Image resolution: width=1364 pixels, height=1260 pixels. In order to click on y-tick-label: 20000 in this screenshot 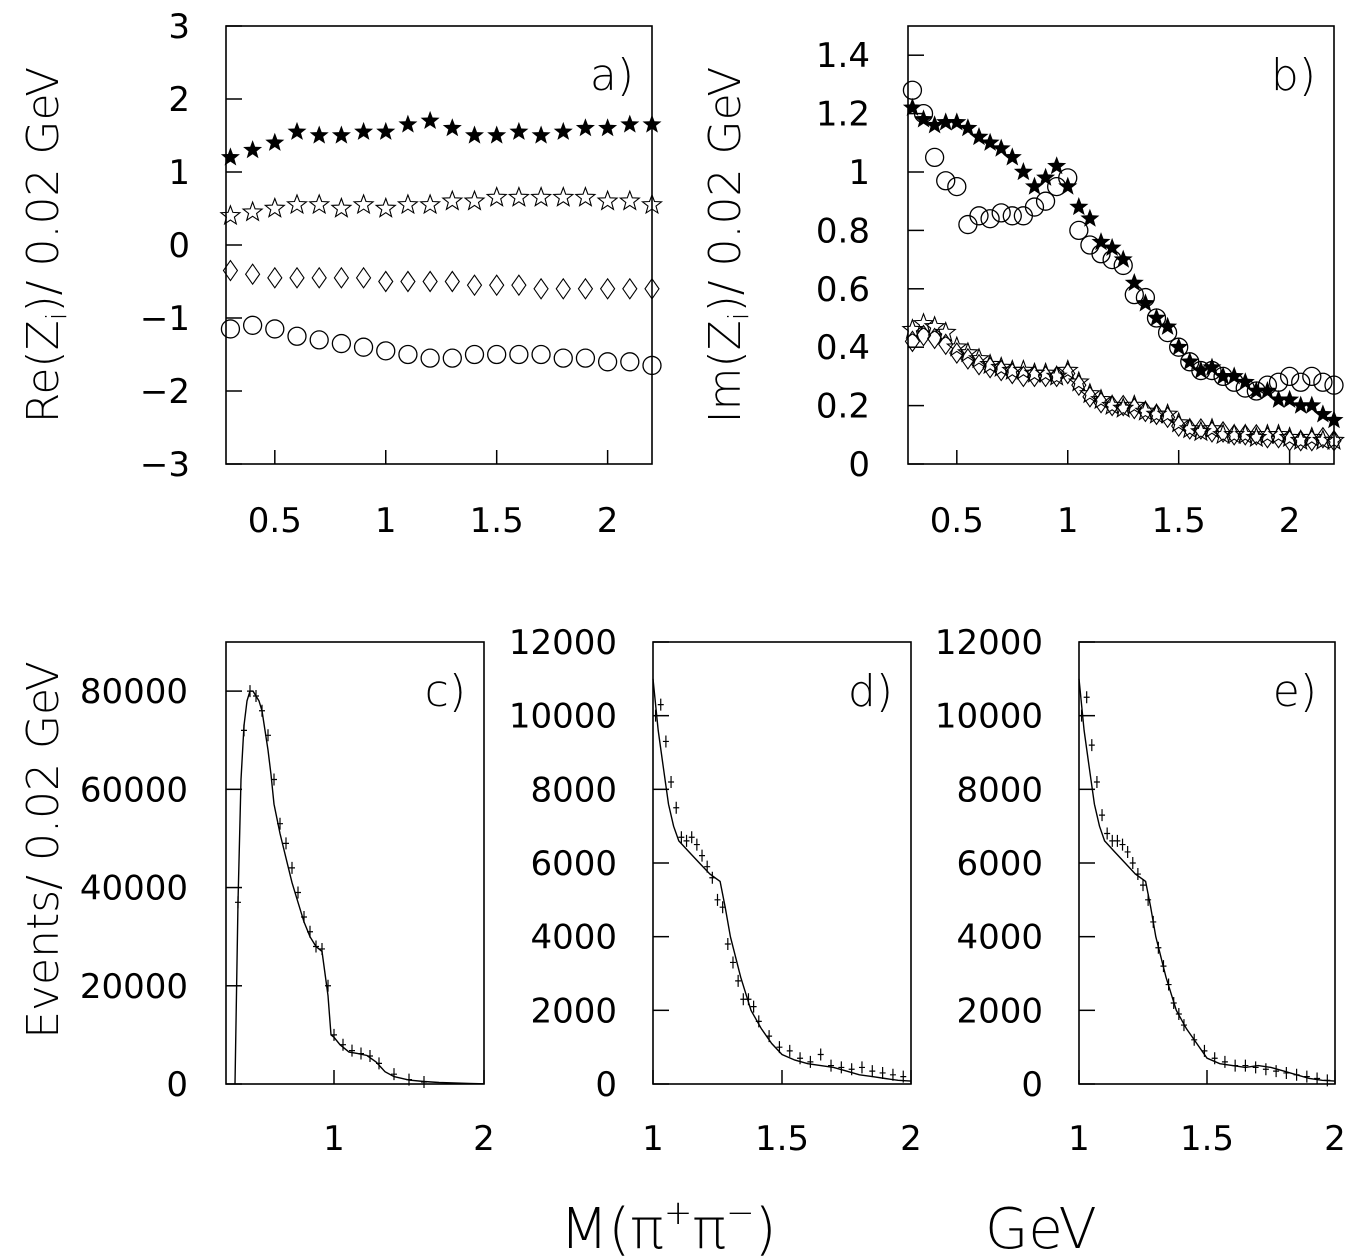, I will do `click(134, 987)`.